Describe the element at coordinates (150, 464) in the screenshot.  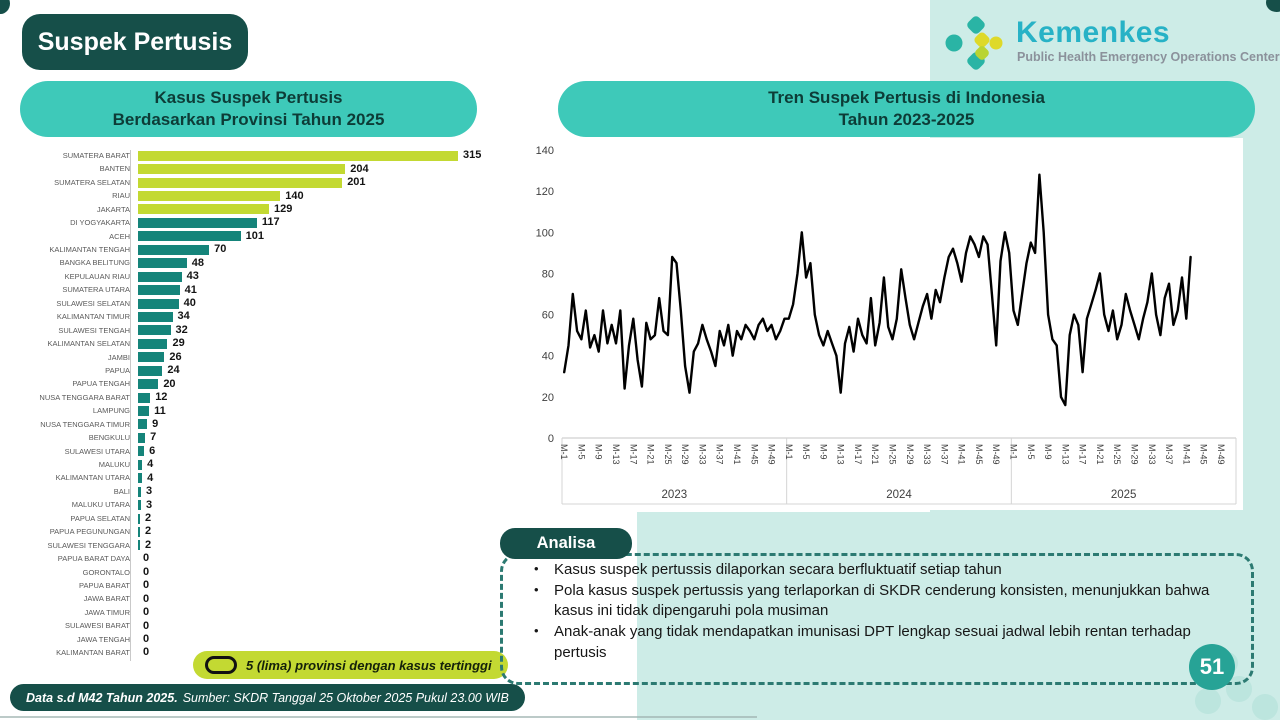
I see `bar-value: 4` at that location.